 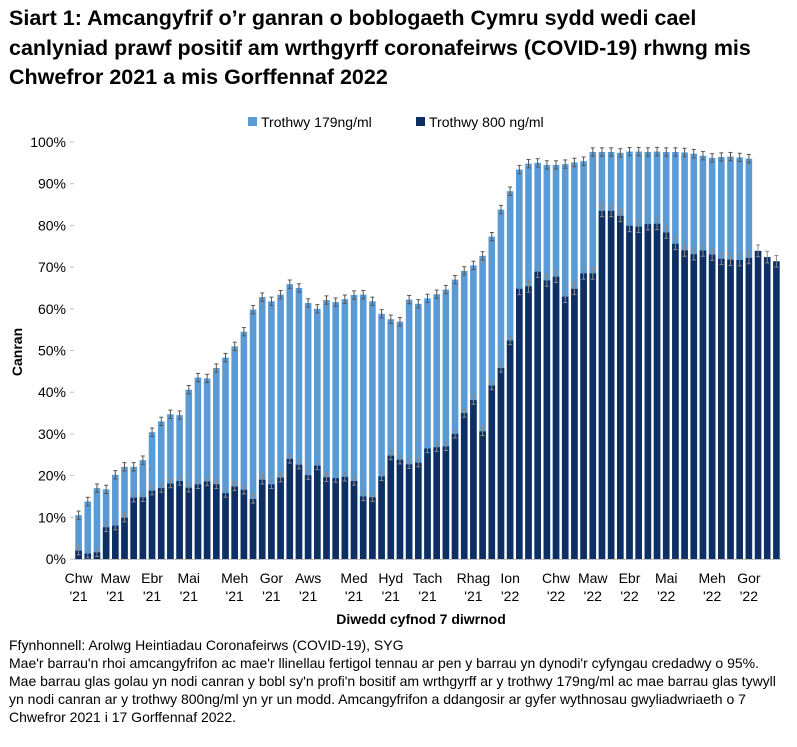 What do you see at coordinates (48, 142) in the screenshot?
I see `y-tick-label: 100%` at bounding box center [48, 142].